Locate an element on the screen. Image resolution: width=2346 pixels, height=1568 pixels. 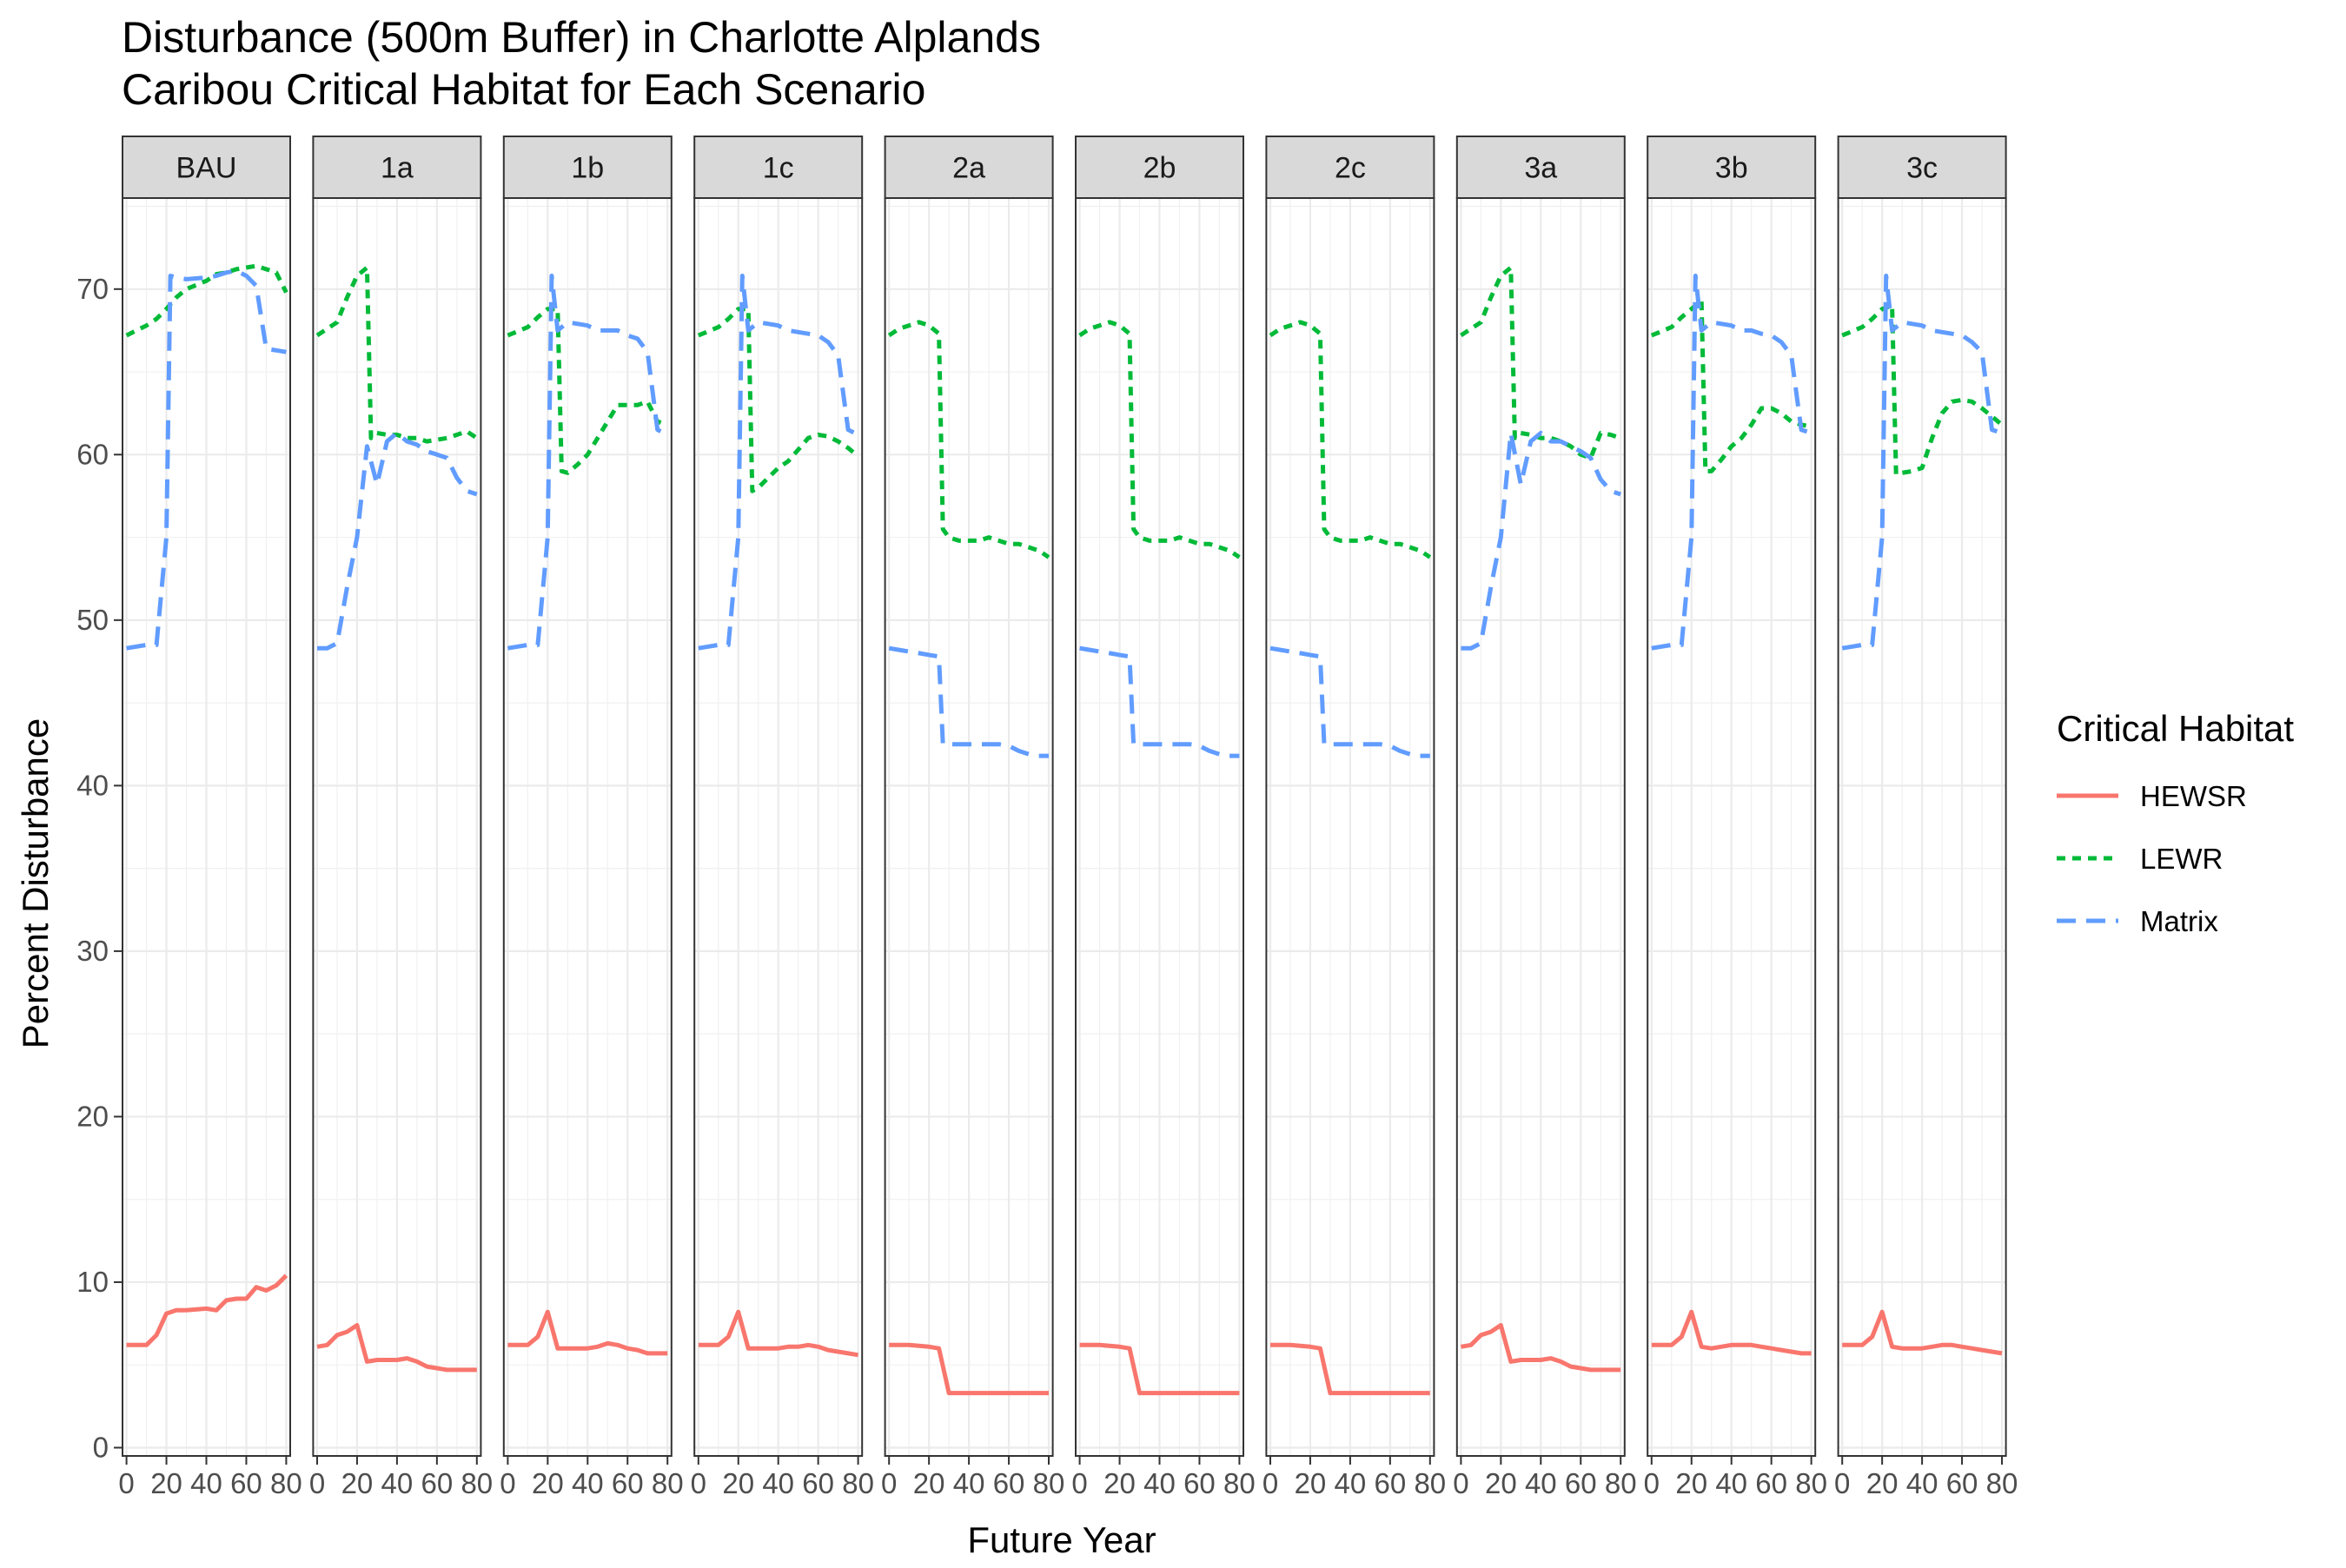
facet-panel-3c: 3c 0 20 40 60 80 is located at coordinates (1926, 817).